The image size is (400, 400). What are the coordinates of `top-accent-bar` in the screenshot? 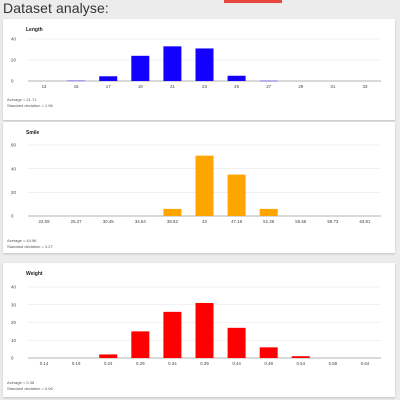 It's located at (253, 1).